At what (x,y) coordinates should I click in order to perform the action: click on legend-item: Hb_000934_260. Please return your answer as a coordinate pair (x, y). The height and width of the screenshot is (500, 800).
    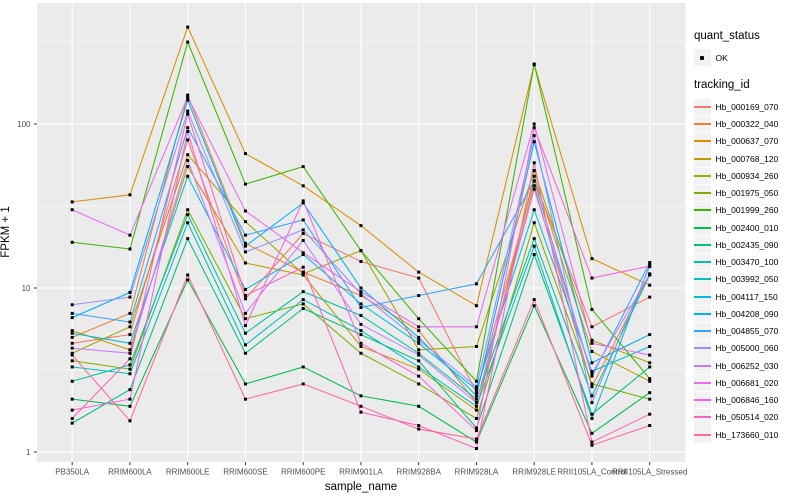
    Looking at the image, I should click on (746, 176).